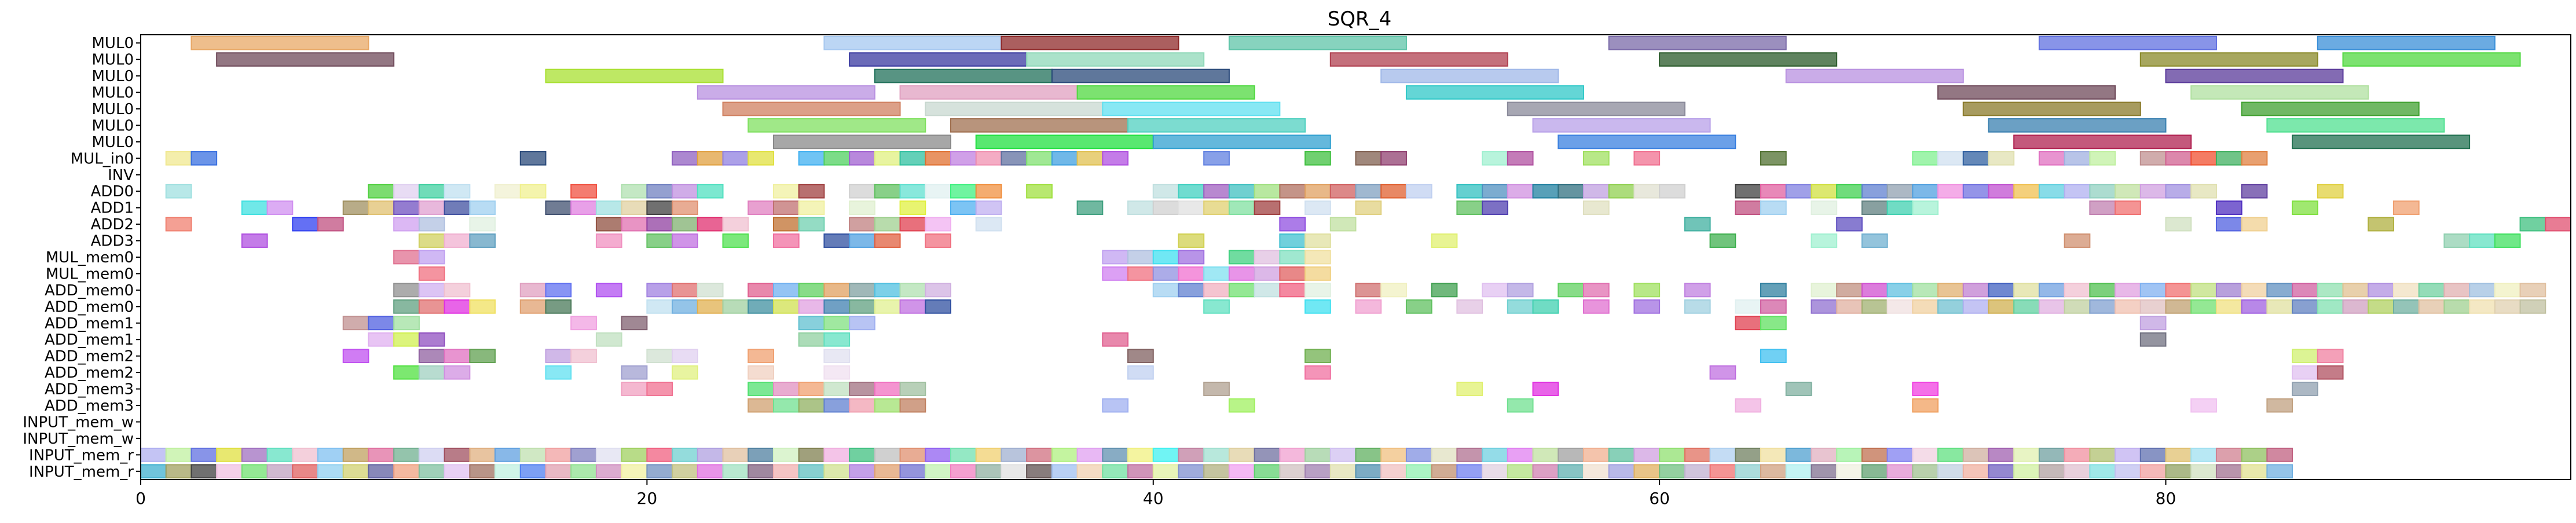 The image size is (2576, 523). Describe the element at coordinates (102, 158) in the screenshot. I see `y-tick-label: MUL_in0` at that location.